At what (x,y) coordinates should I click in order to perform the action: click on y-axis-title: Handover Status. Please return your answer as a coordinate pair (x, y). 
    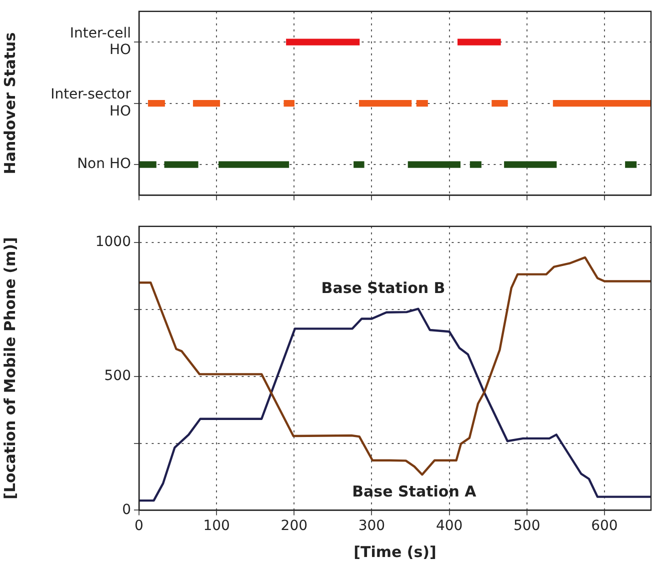
    Looking at the image, I should click on (9, 103).